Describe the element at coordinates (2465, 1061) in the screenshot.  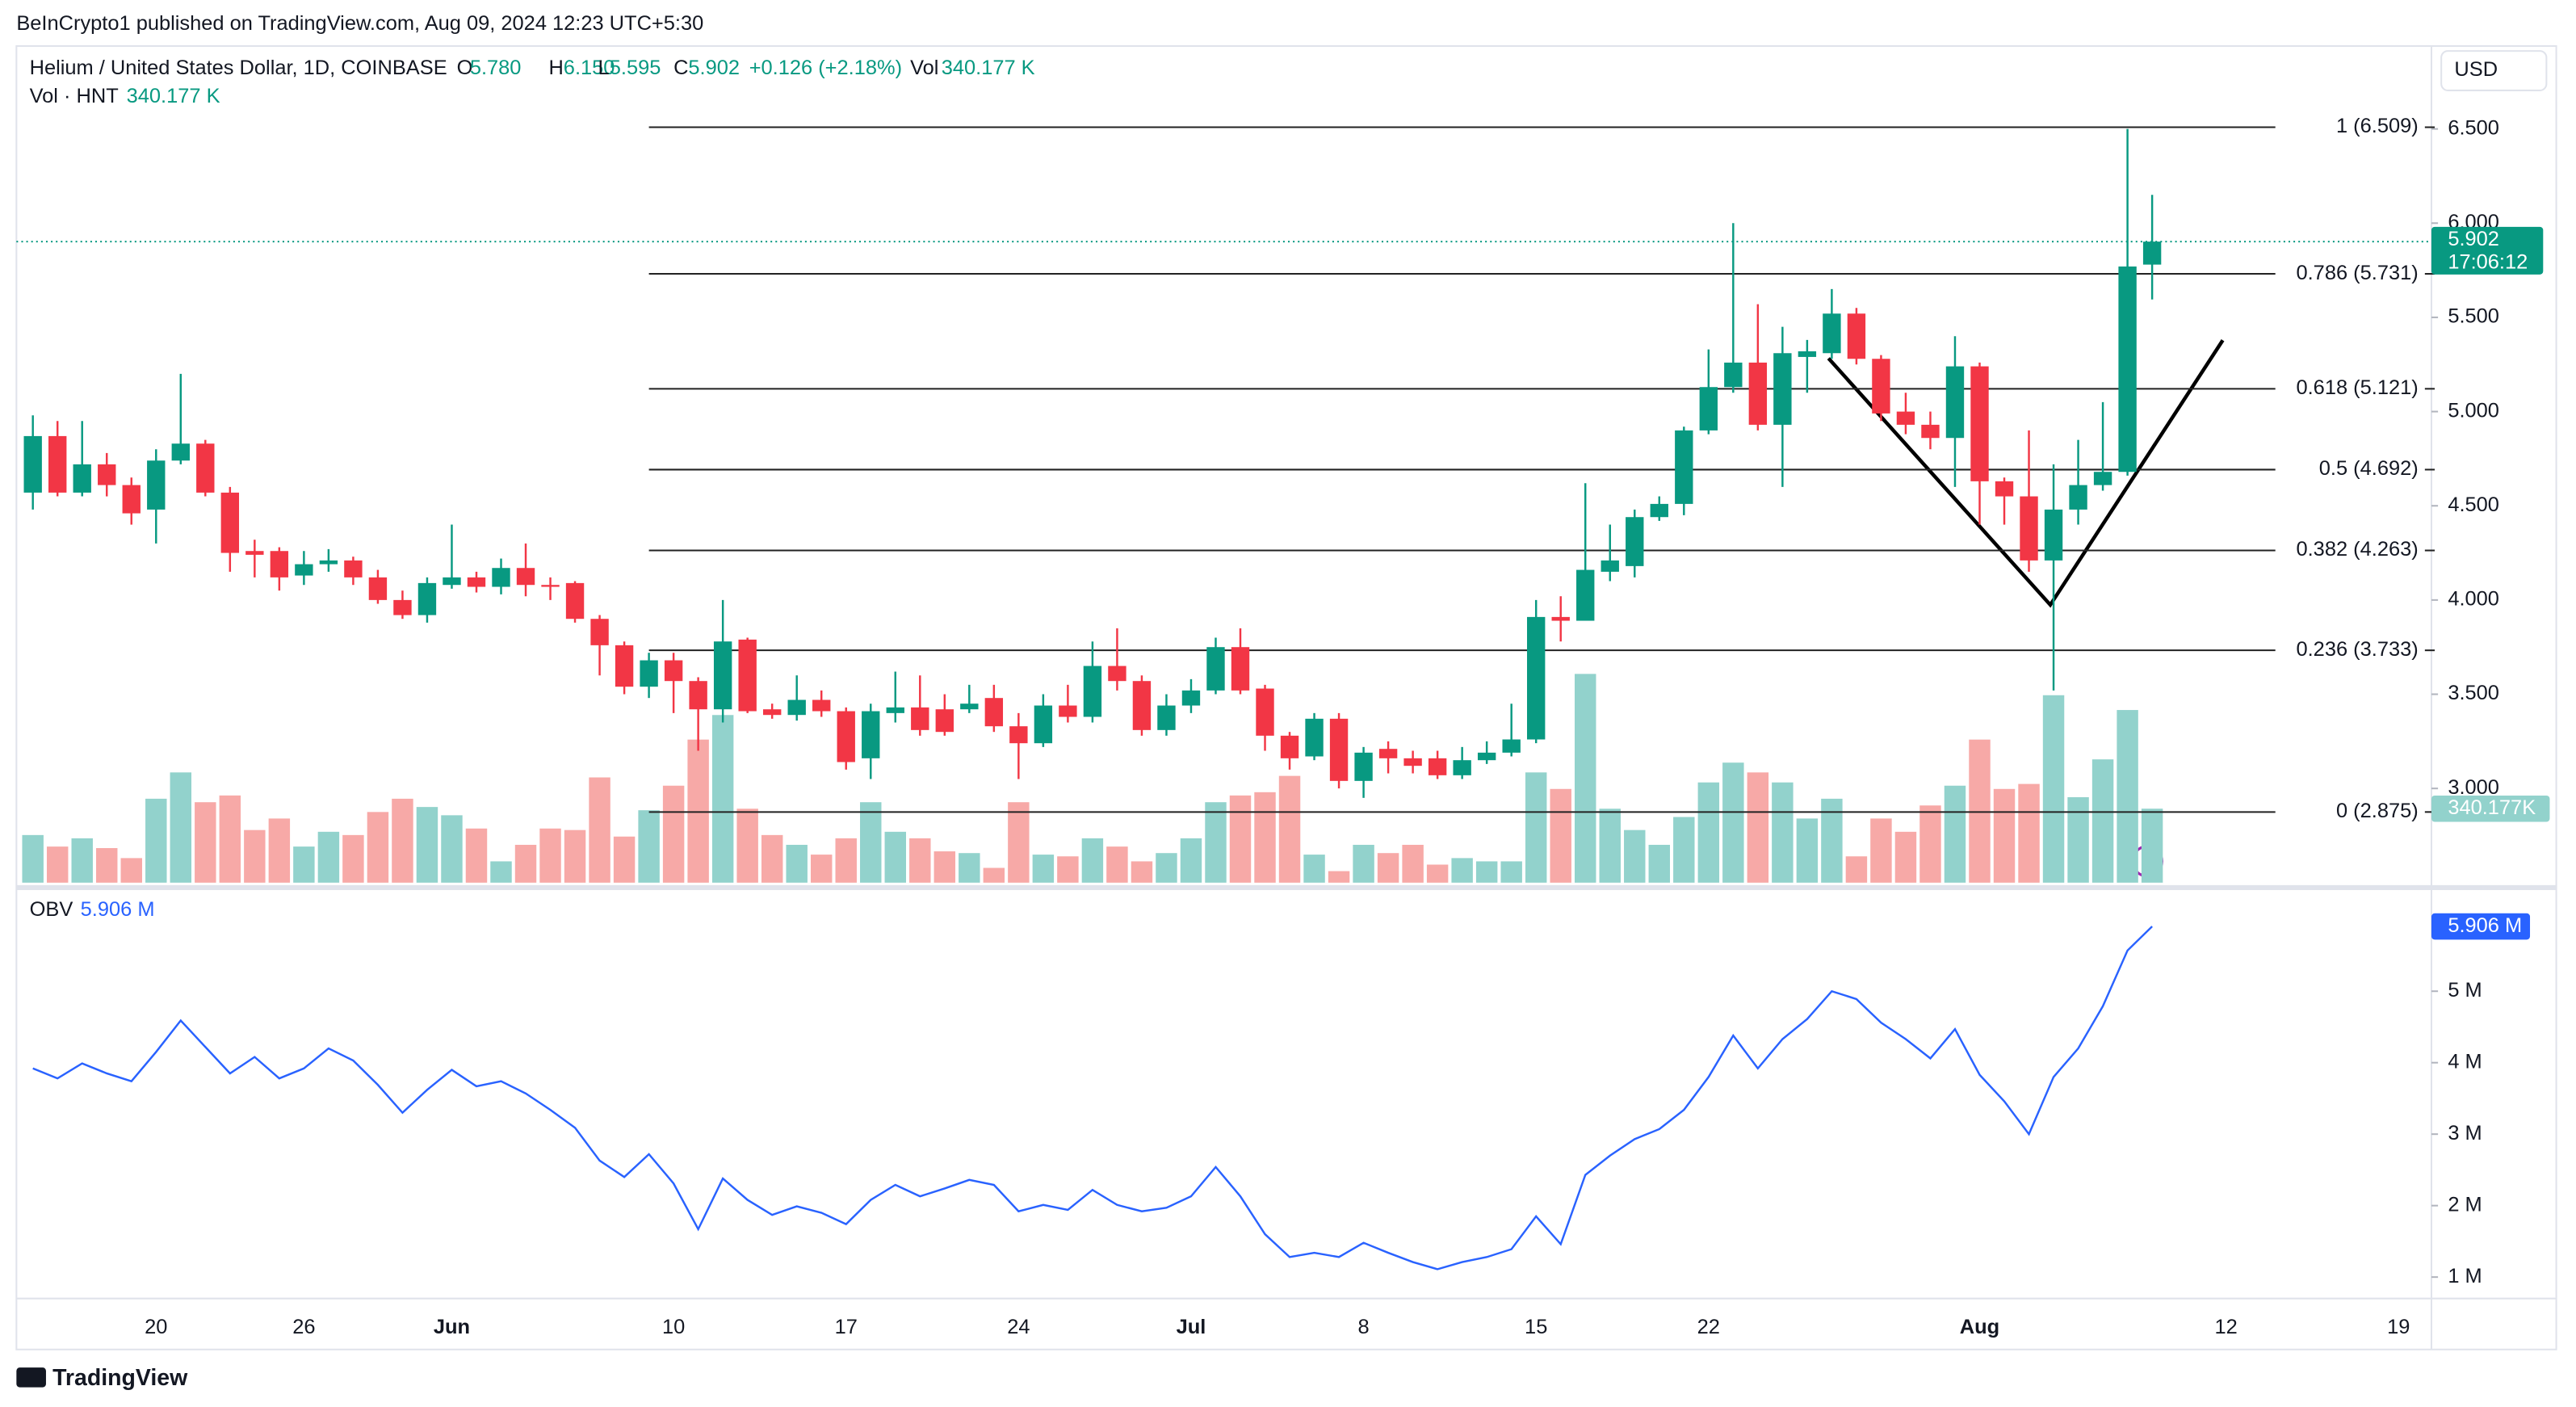
I see `y-tick-label: 4 M` at that location.